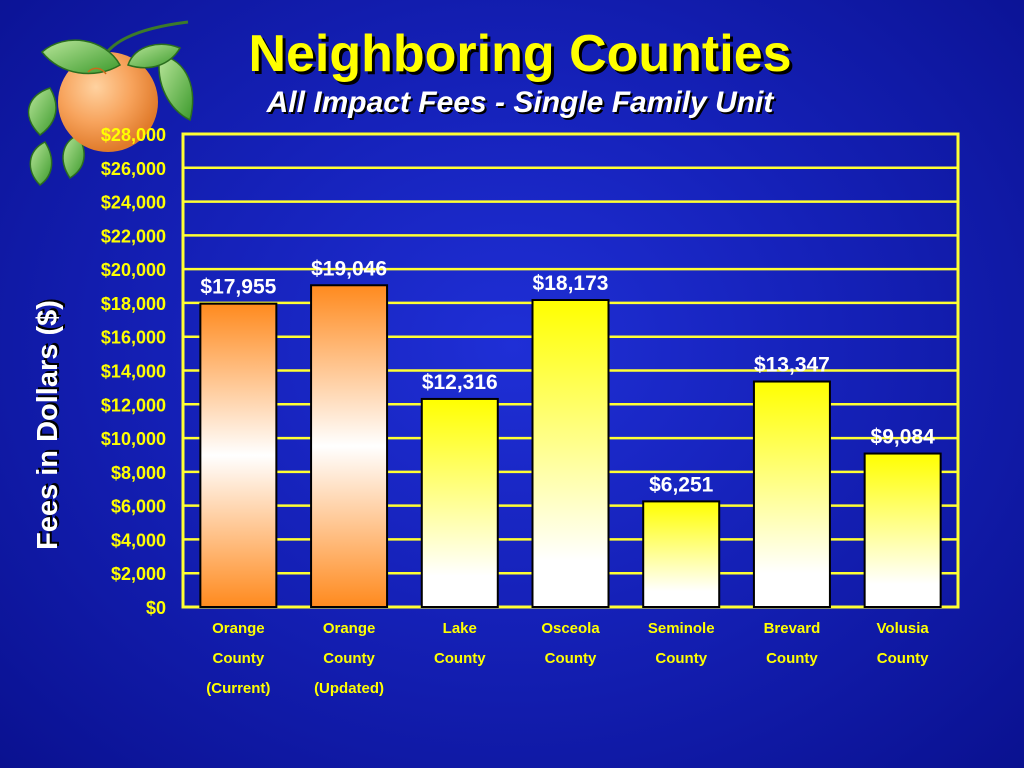 Image resolution: width=1024 pixels, height=768 pixels. What do you see at coordinates (349, 268) in the screenshot?
I see `data-label: $19,046` at bounding box center [349, 268].